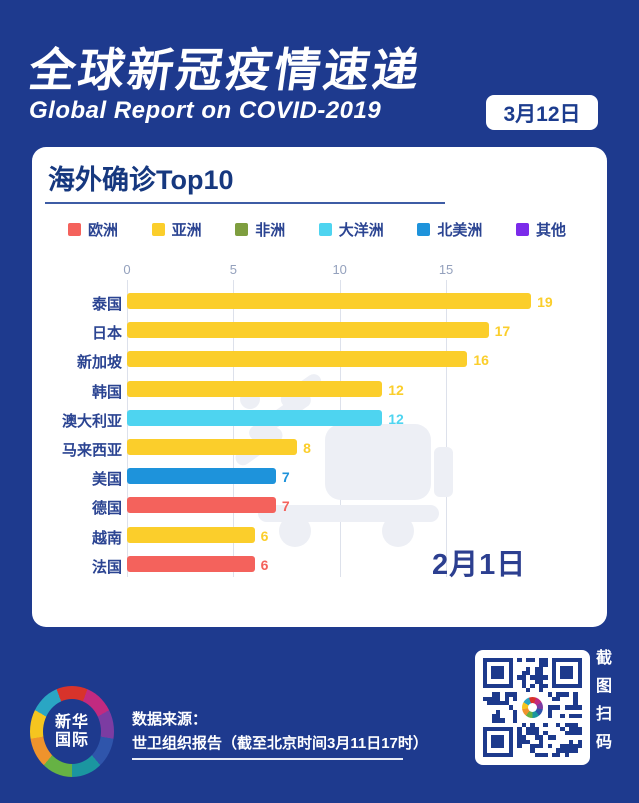  I want to click on bar-label: 美国, so click(106, 480).